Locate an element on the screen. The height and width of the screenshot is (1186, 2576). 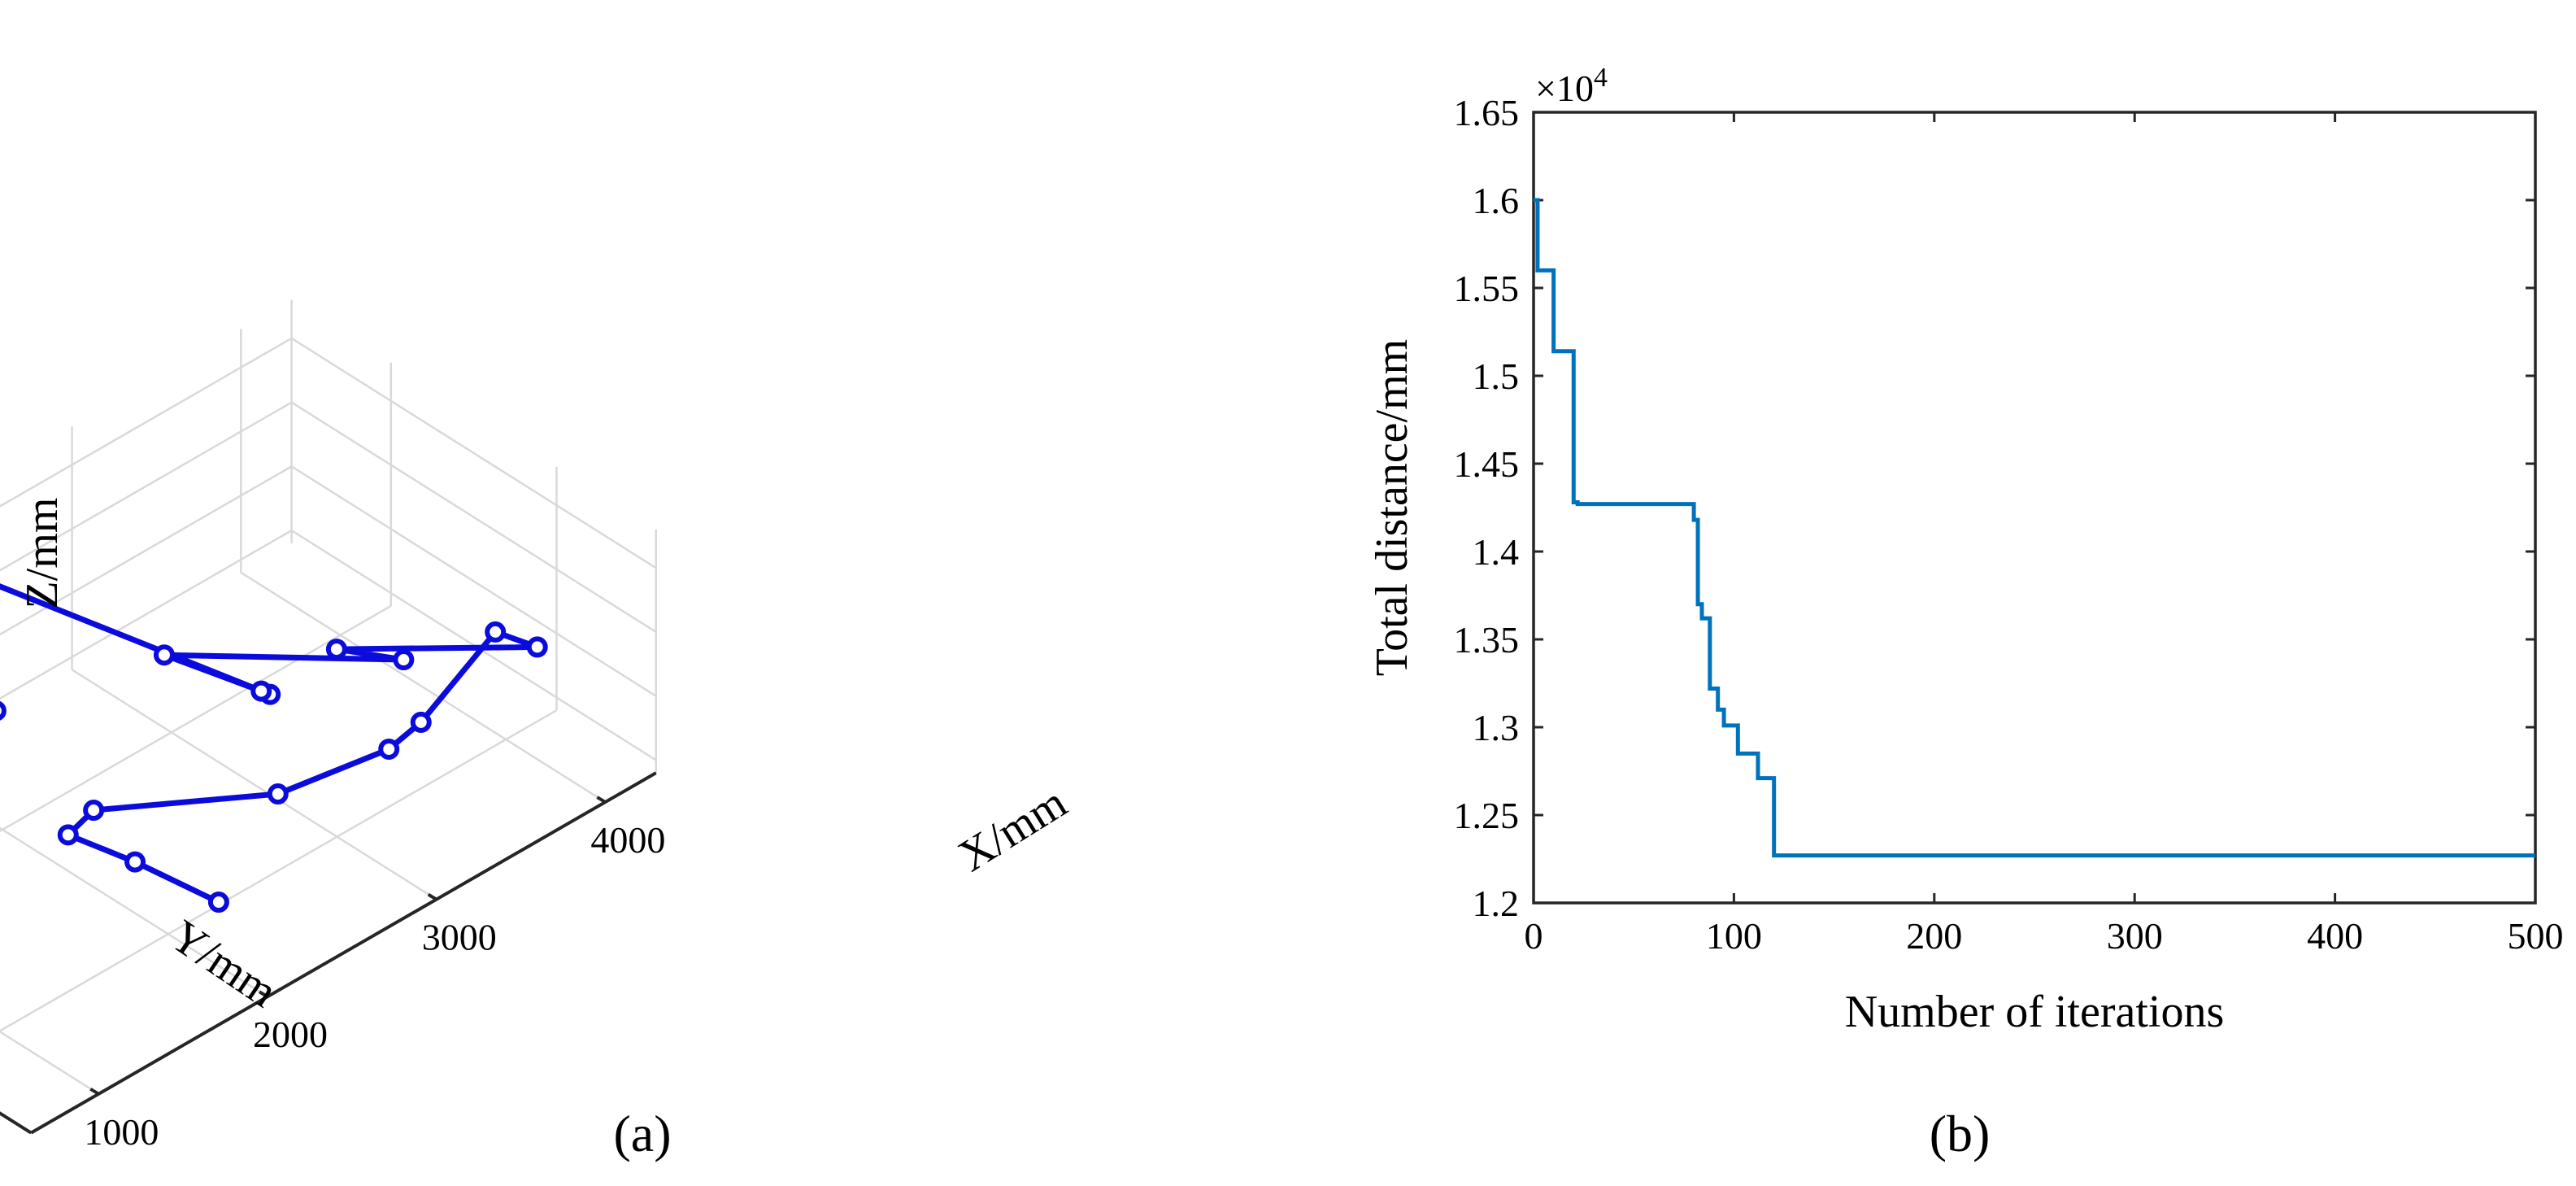
x-tick-label: 3000 is located at coordinates (460, 937).